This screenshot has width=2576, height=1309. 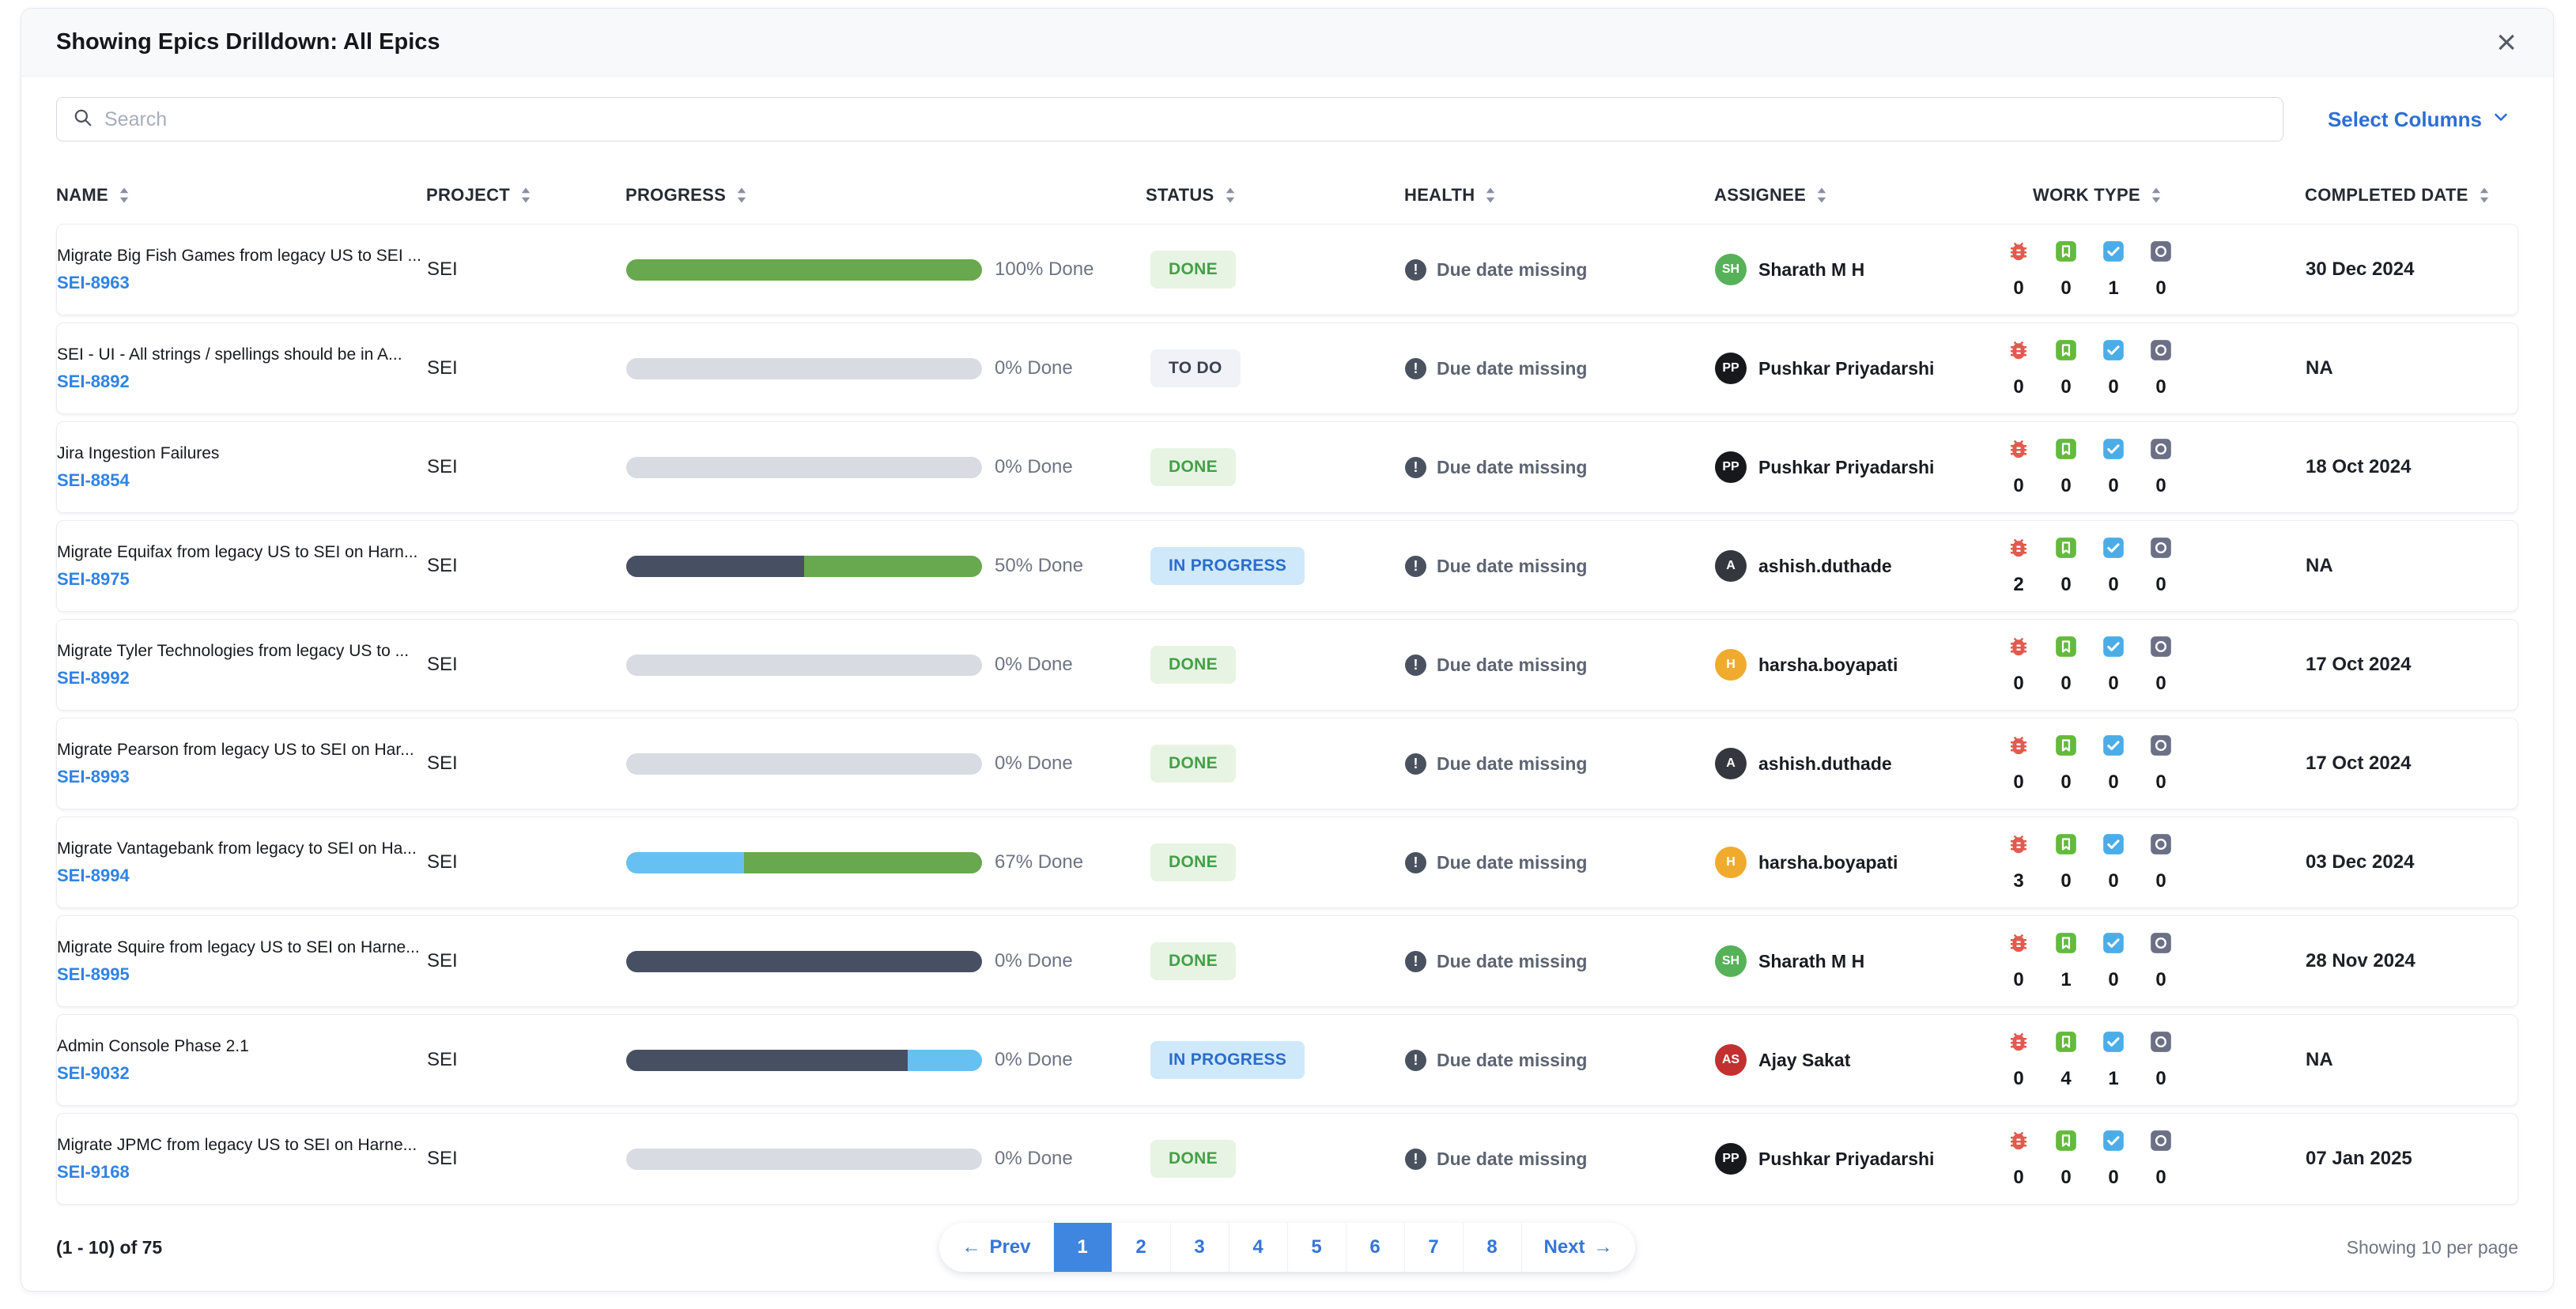 I want to click on column-label: NAME, so click(x=82, y=195).